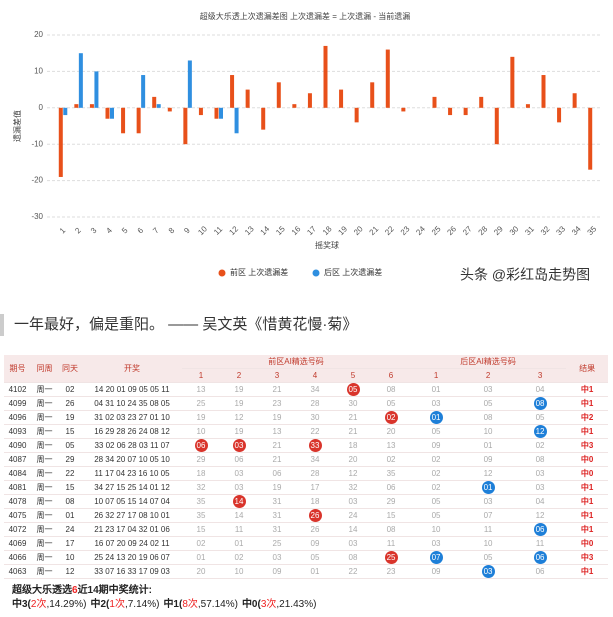  Describe the element at coordinates (70, 417) in the screenshot. I see `cell-day: 19` at that location.